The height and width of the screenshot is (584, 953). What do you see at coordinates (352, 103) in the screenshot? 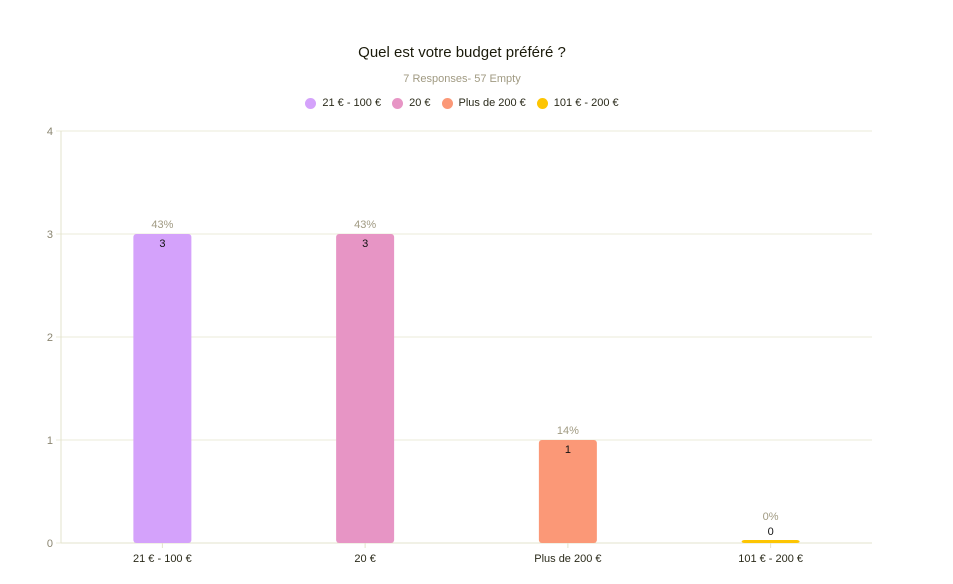
I see `legend-label: 21 € - 100 €` at bounding box center [352, 103].